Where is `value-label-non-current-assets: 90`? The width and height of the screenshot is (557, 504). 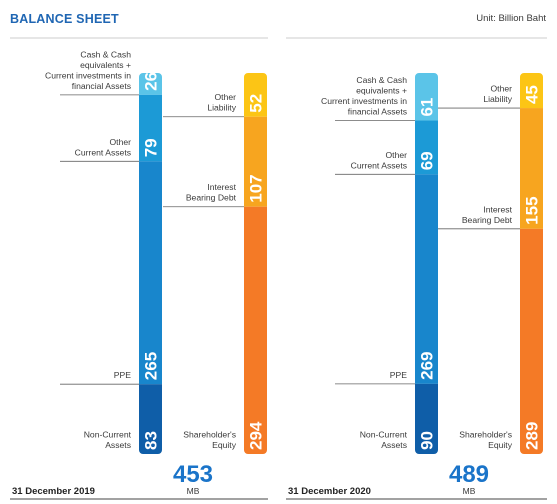
value-label-non-current-assets: 90 is located at coordinates (427, 440).